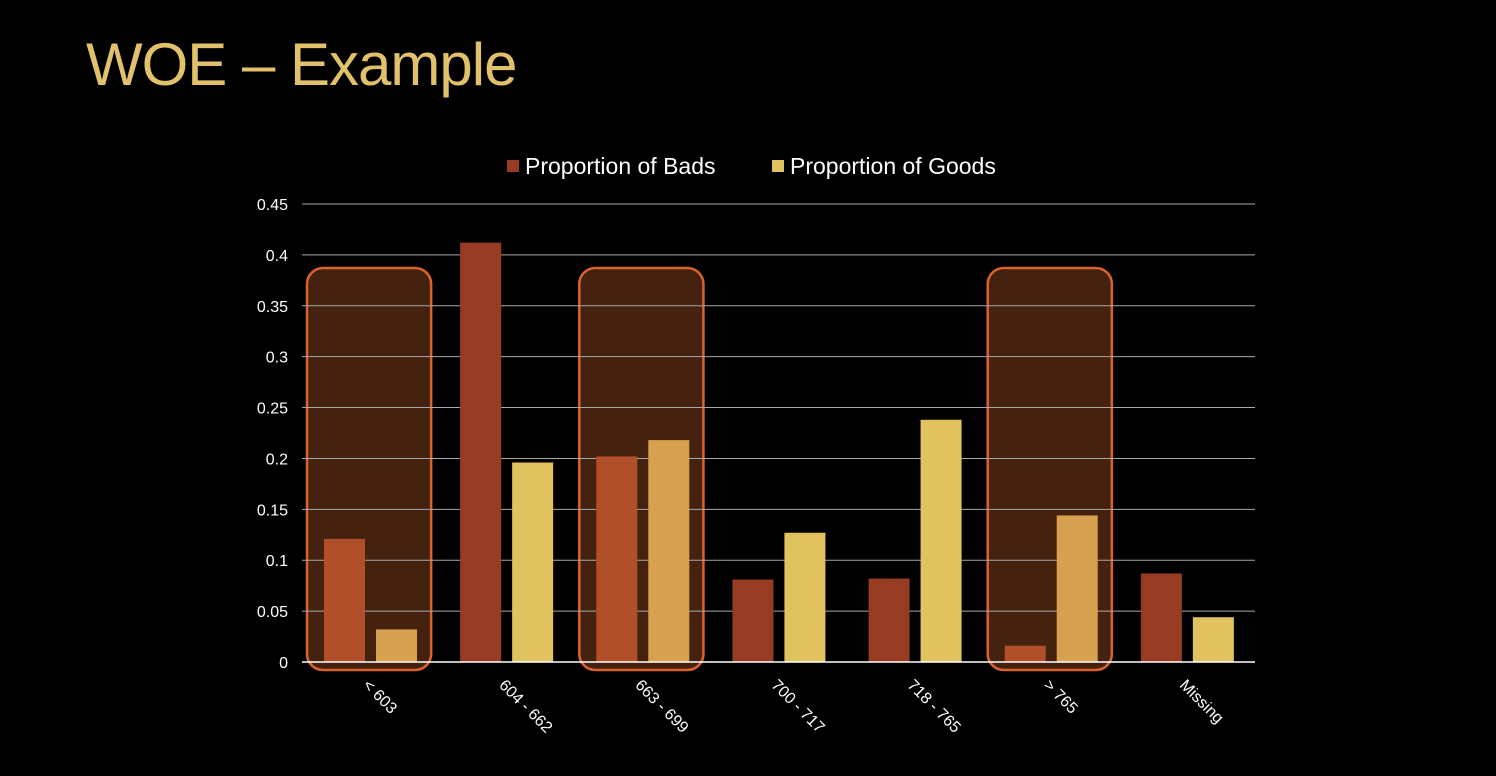 The image size is (1496, 776). What do you see at coordinates (272, 205) in the screenshot?
I see `y-tick-label: 0.45` at bounding box center [272, 205].